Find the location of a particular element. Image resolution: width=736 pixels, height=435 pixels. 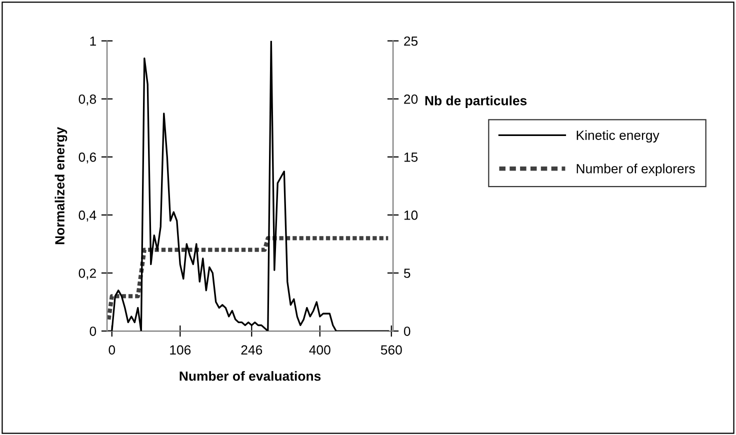

x-tick-label: 400 is located at coordinates (319, 350).